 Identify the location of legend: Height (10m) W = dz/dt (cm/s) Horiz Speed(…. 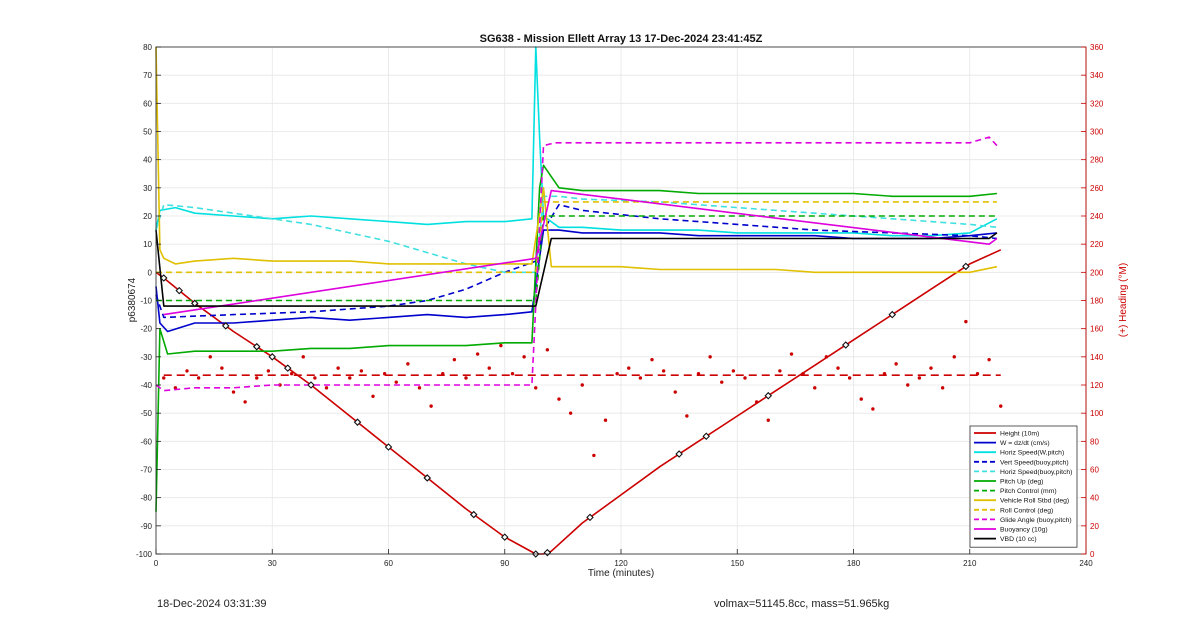
(1023, 486).